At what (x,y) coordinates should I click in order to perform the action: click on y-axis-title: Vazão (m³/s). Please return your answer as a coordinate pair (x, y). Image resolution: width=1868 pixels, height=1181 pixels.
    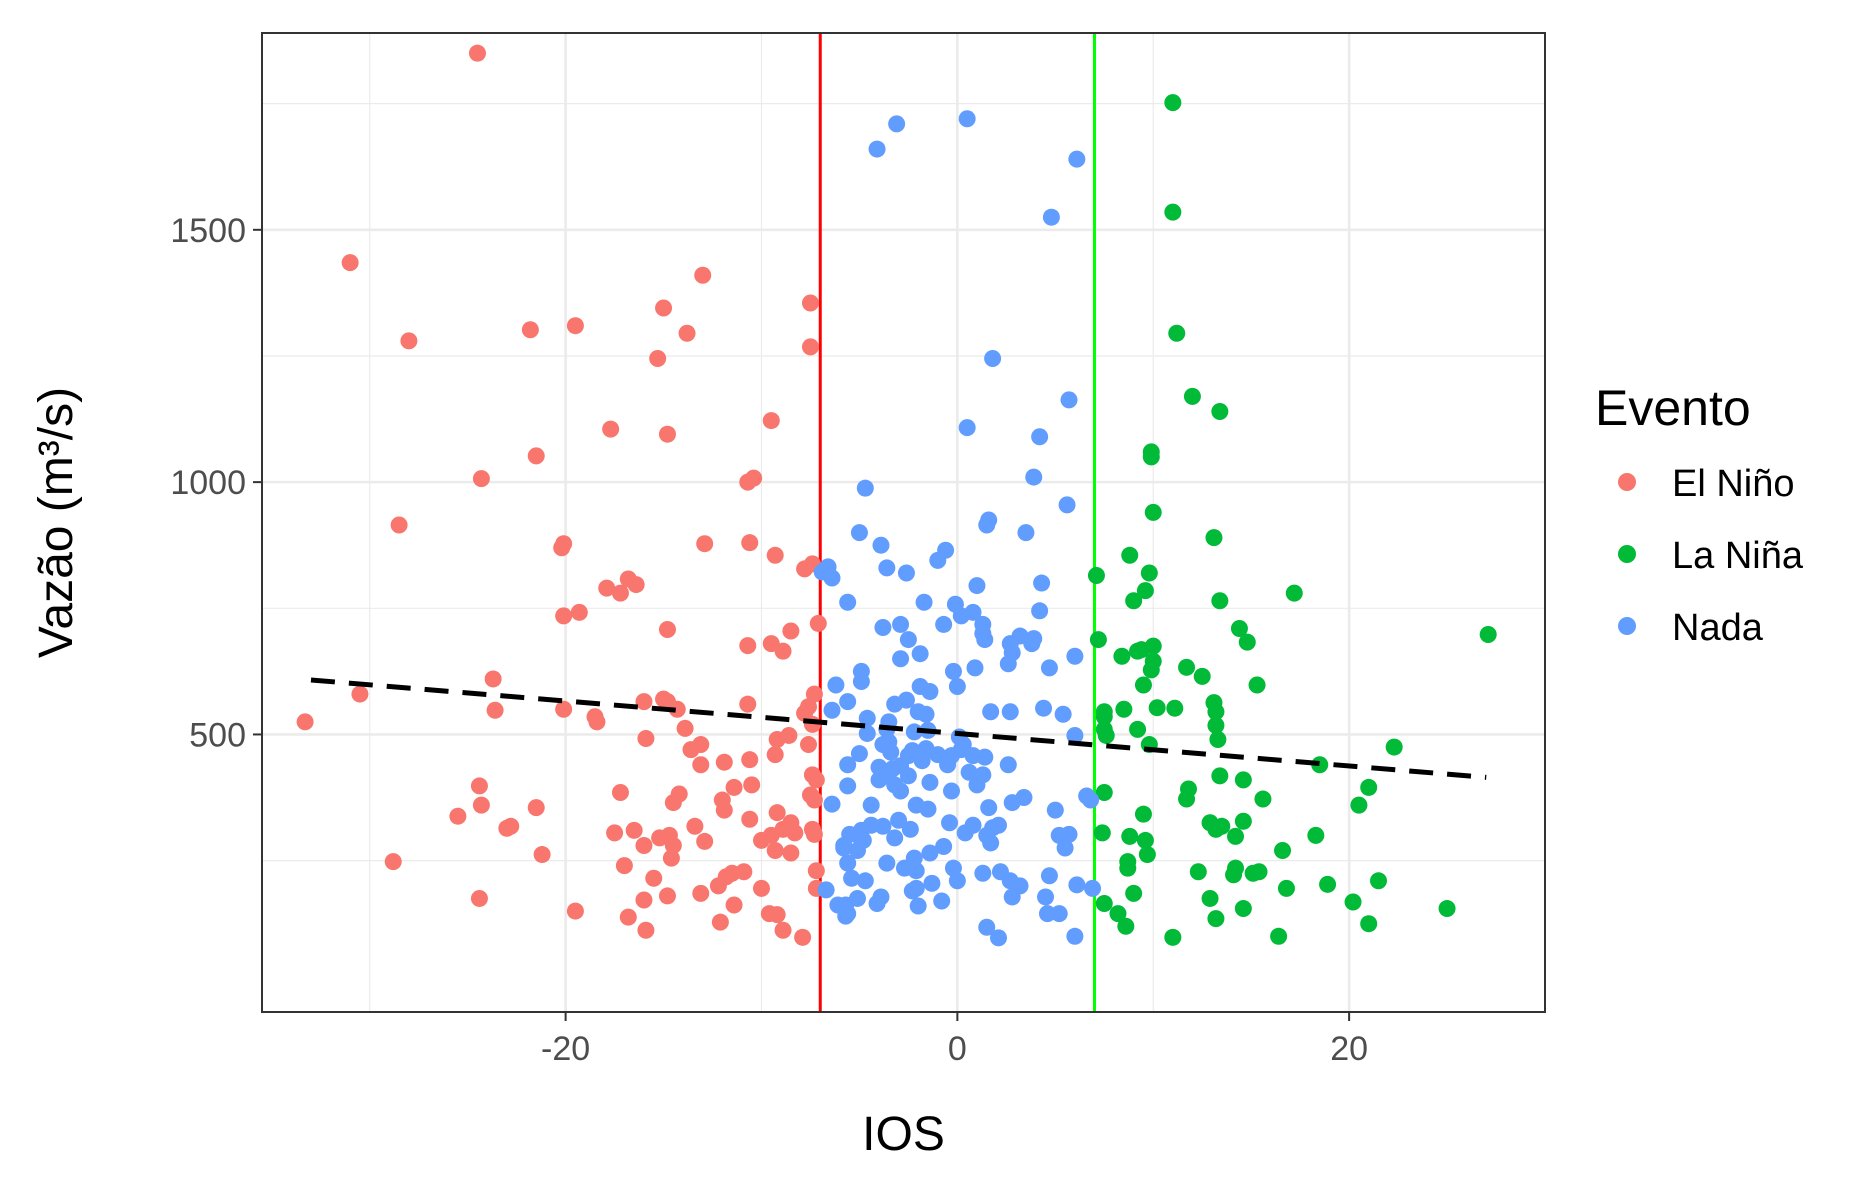
    Looking at the image, I should click on (56, 522).